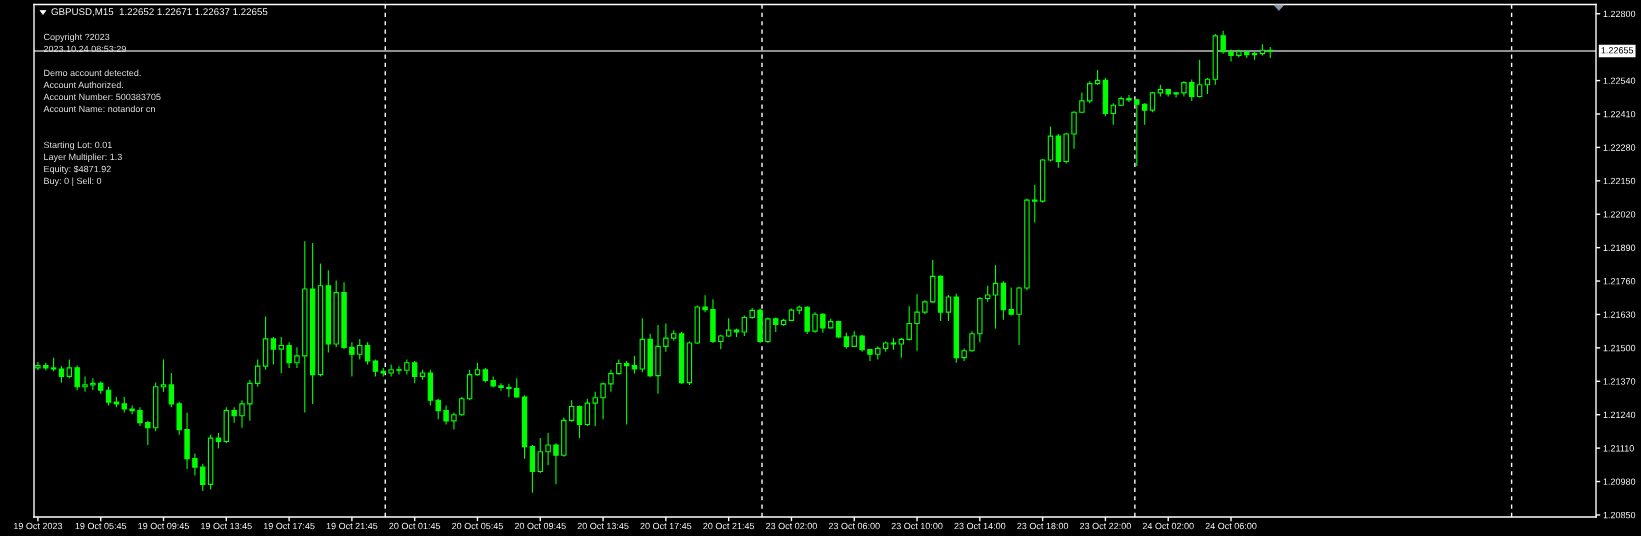 The image size is (1641, 536). Describe the element at coordinates (226, 526) in the screenshot. I see `x-tick-label: 19 Oct 13:45` at that location.